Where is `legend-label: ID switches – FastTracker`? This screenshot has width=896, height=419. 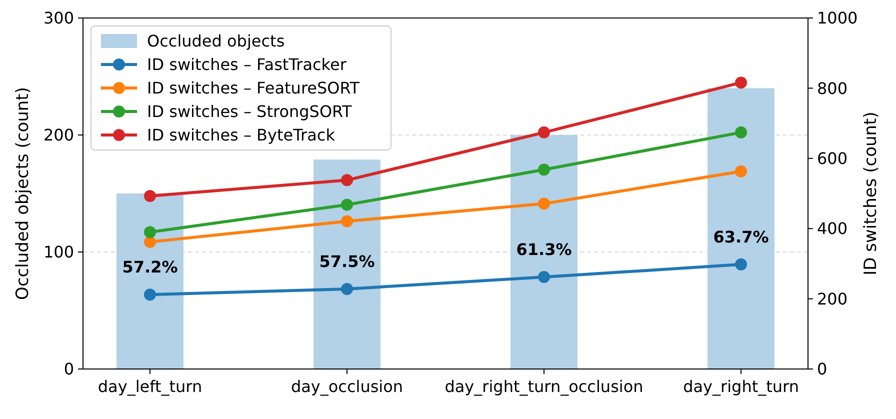
legend-label: ID switches – FastTracker is located at coordinates (247, 64).